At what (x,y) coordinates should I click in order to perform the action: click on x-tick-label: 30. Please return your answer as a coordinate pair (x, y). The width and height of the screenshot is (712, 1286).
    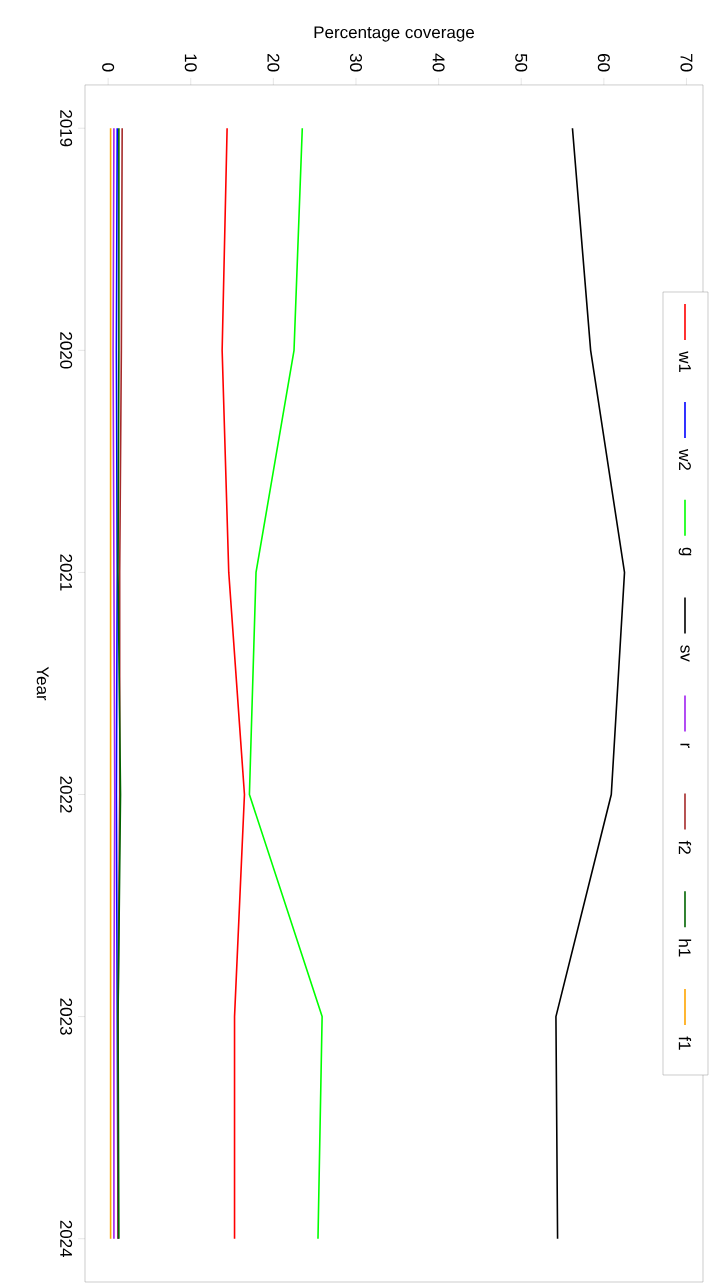
    Looking at the image, I should click on (356, 62).